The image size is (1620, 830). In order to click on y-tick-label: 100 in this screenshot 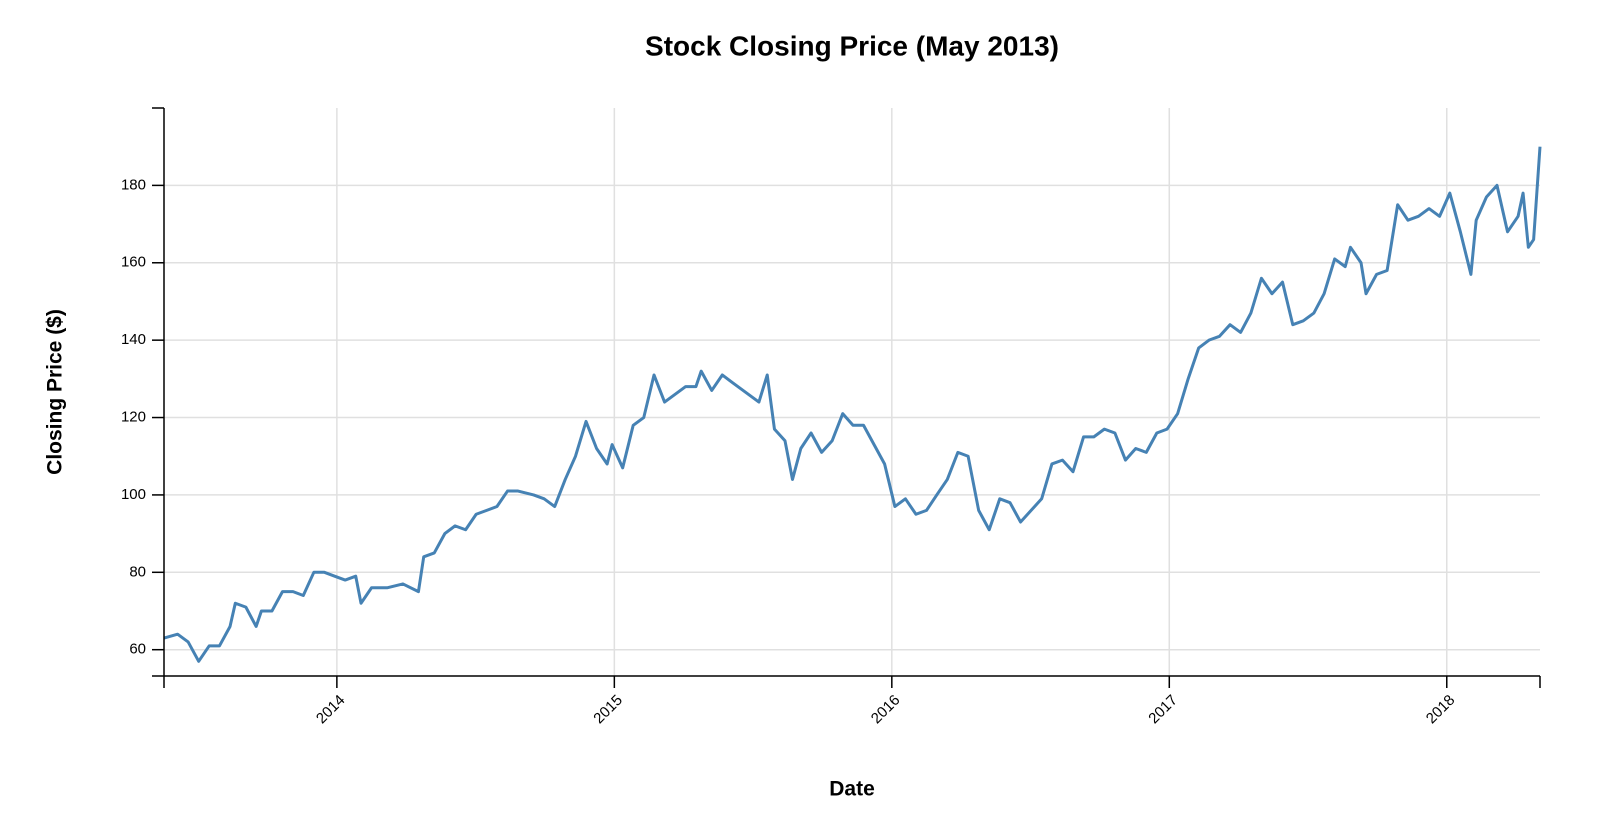, I will do `click(133, 494)`.